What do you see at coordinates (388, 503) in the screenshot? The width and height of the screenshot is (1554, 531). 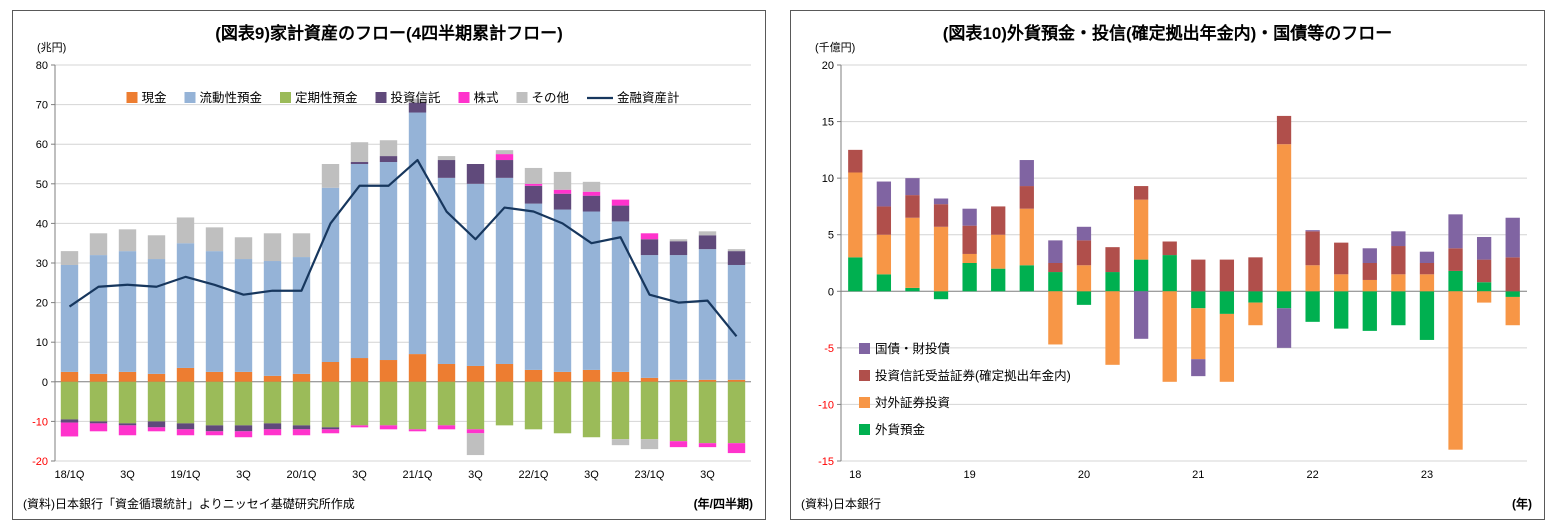 I see `panel-footer: (資料)日本銀行「資金循環統計」よりニッセイ基礎研究所作成 (年/四半期)` at bounding box center [388, 503].